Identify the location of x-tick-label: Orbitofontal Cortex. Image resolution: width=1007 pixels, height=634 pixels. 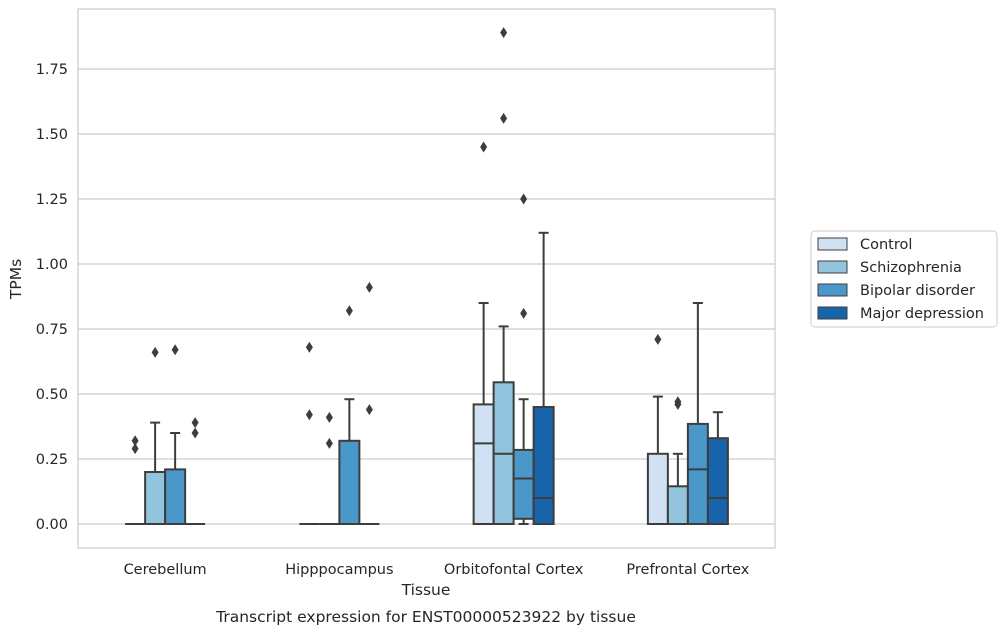
(514, 570).